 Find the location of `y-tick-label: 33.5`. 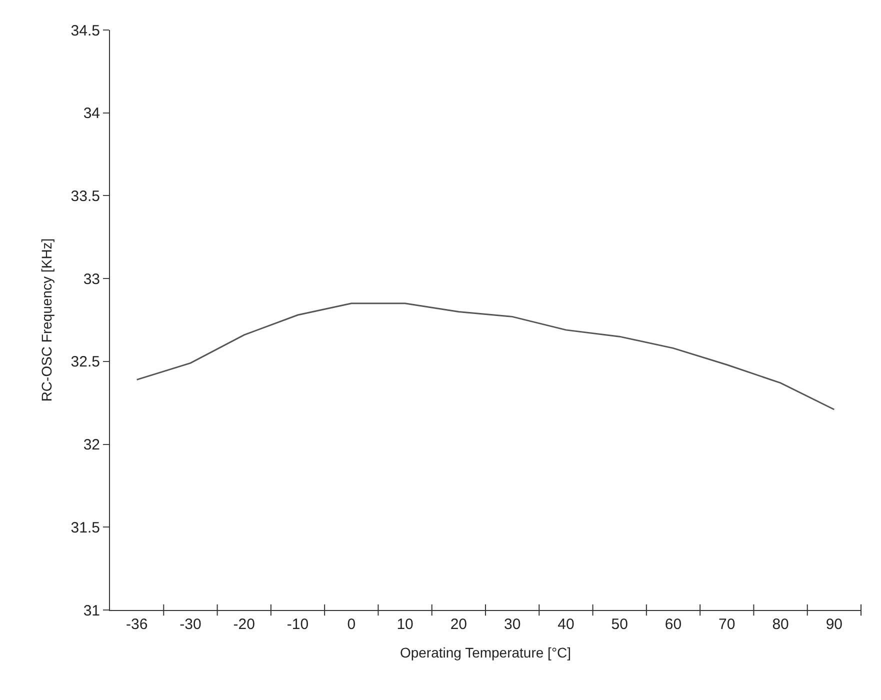

y-tick-label: 33.5 is located at coordinates (85, 196).